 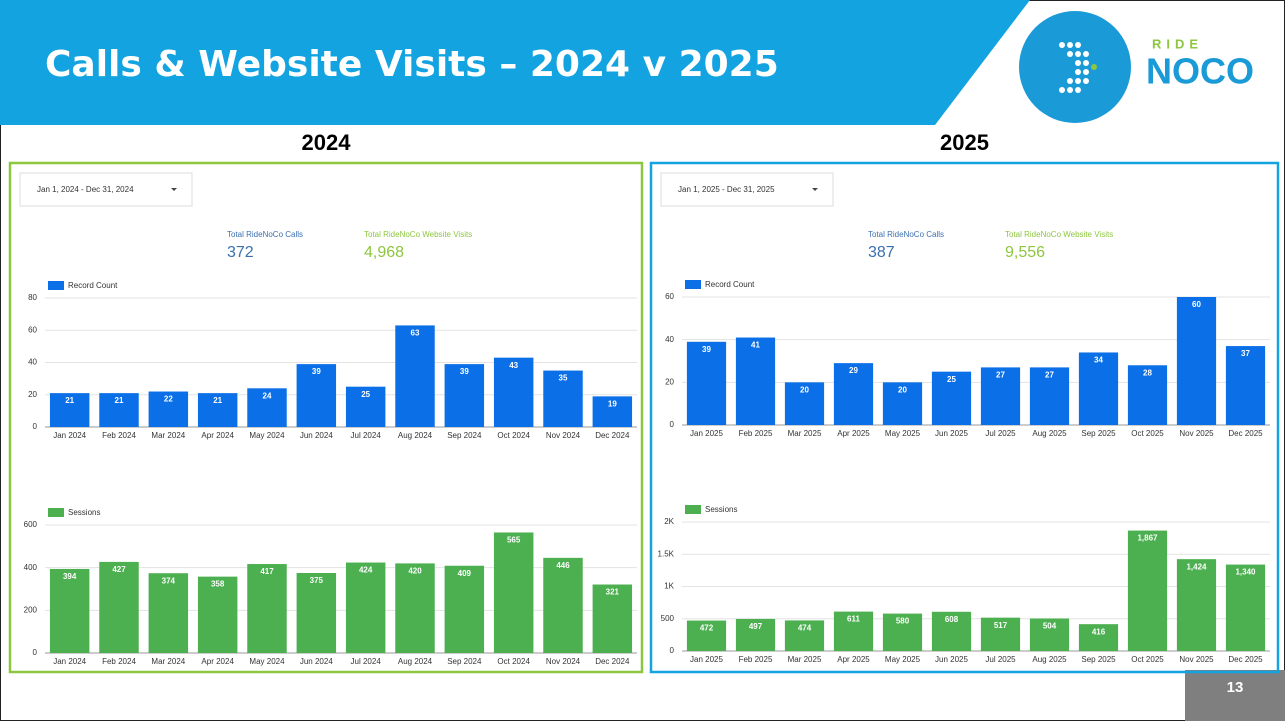 What do you see at coordinates (669, 521) in the screenshot?
I see `y-tick-label: 2K` at bounding box center [669, 521].